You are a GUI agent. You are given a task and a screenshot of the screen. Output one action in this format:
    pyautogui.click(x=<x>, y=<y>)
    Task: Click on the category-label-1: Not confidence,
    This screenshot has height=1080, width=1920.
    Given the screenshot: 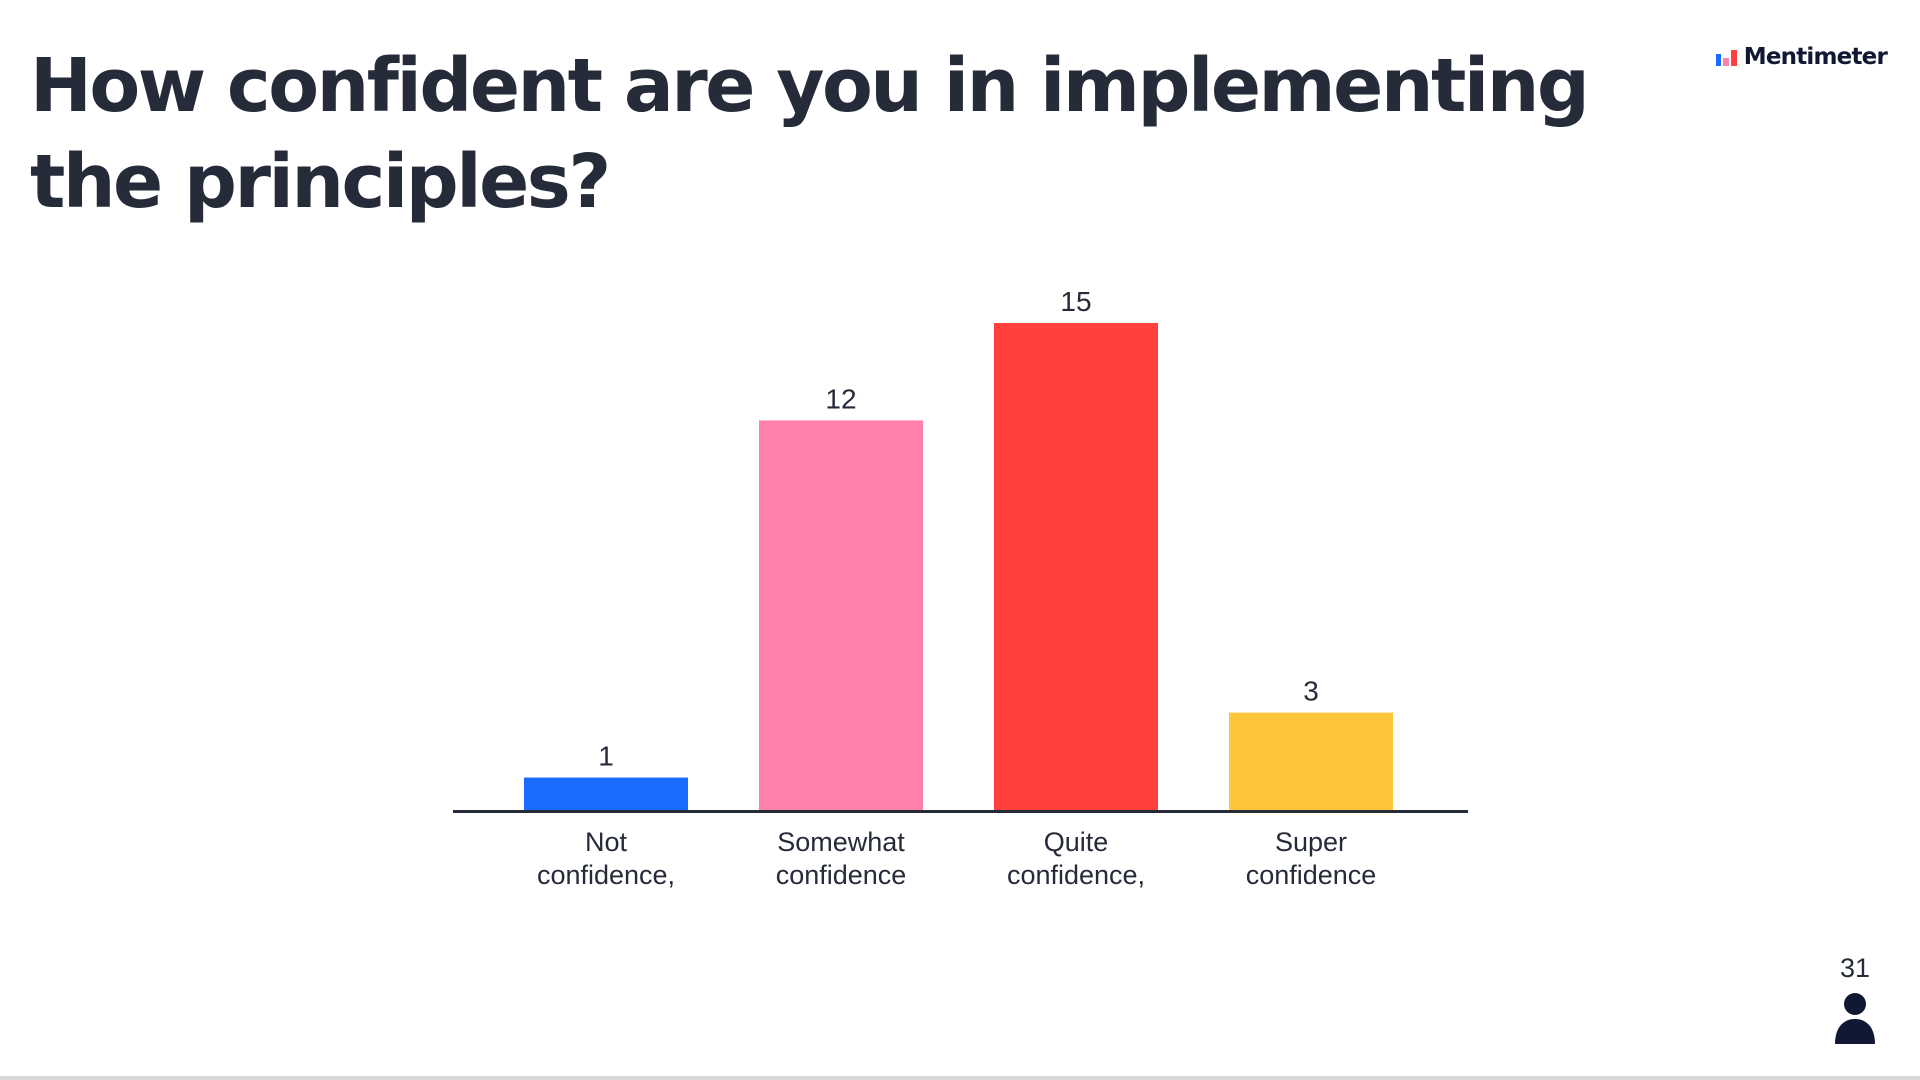 What is the action you would take?
    pyautogui.click(x=606, y=858)
    